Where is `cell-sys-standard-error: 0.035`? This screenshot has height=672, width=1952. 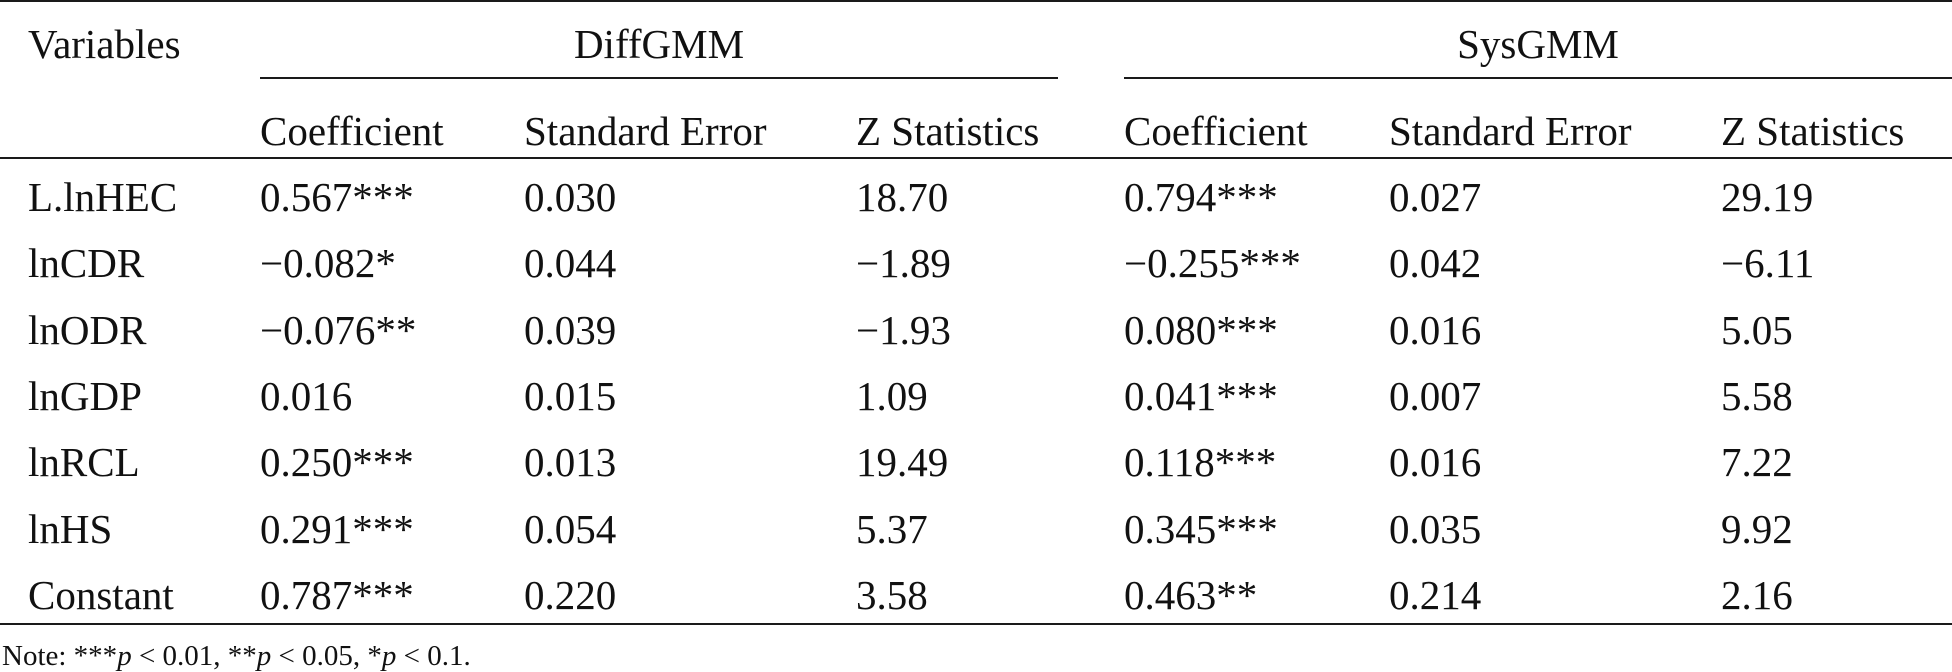
cell-sys-standard-error: 0.035 is located at coordinates (1435, 529).